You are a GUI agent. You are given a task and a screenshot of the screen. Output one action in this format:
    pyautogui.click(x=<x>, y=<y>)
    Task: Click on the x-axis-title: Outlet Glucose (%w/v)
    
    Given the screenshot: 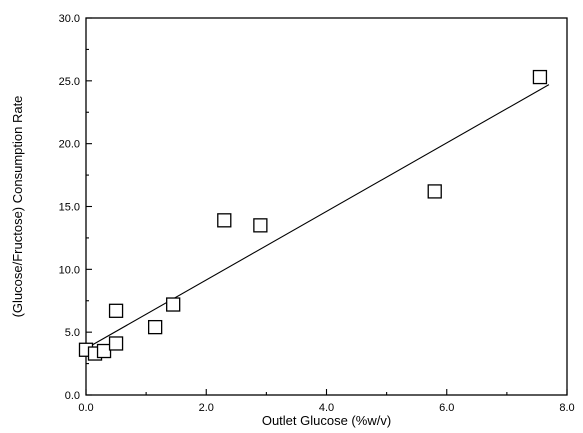 What is the action you would take?
    pyautogui.click(x=326, y=420)
    